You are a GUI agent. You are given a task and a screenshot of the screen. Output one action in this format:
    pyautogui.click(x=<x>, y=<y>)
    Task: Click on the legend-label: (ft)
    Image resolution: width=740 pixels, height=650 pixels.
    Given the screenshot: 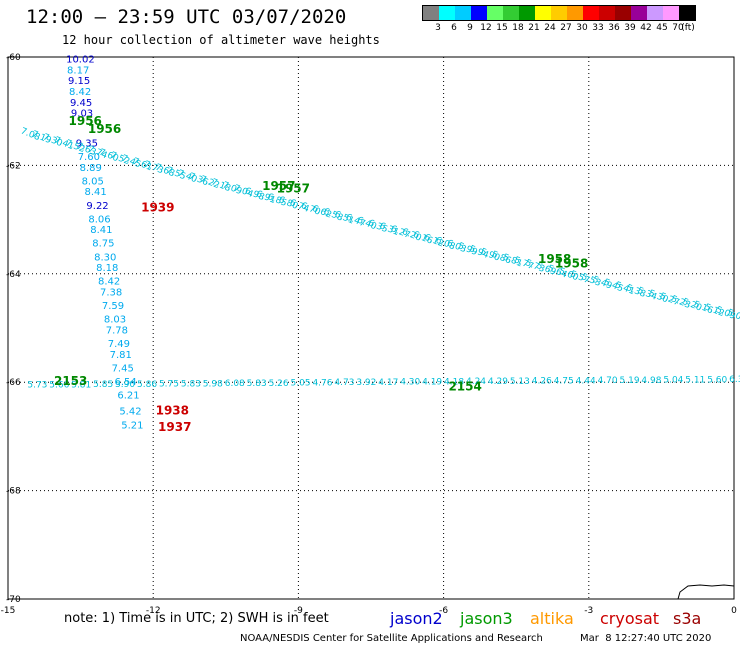 What is the action you would take?
    pyautogui.click(x=688, y=28)
    